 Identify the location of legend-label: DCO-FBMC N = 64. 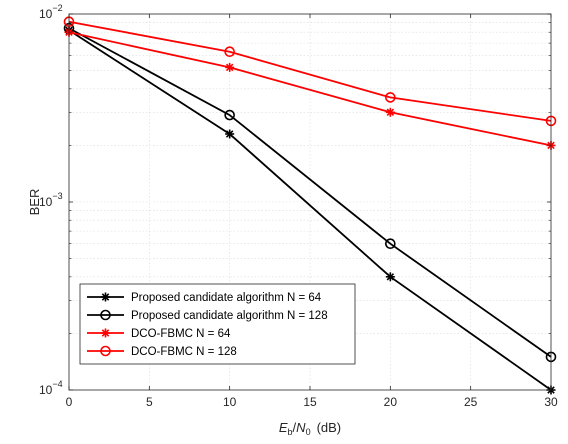
(181, 334).